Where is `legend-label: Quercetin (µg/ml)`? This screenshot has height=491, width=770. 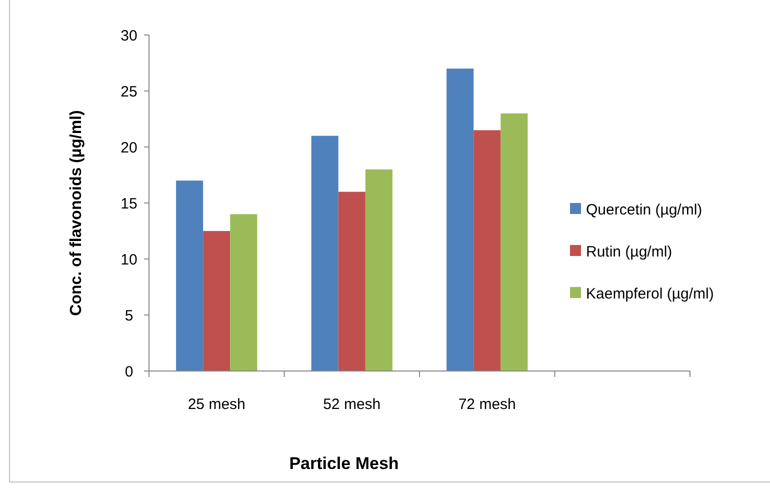 legend-label: Quercetin (µg/ml) is located at coordinates (644, 209).